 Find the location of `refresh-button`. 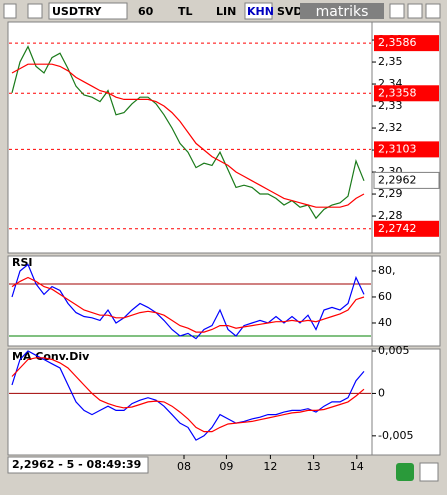

refresh-button is located at coordinates (405, 472).